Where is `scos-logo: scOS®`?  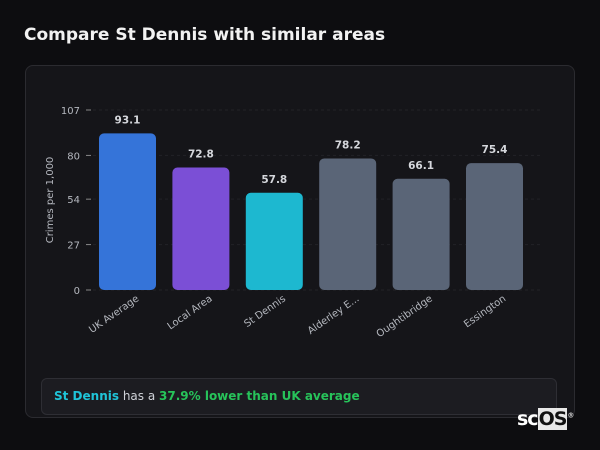 scos-logo: scOS® is located at coordinates (545, 419).